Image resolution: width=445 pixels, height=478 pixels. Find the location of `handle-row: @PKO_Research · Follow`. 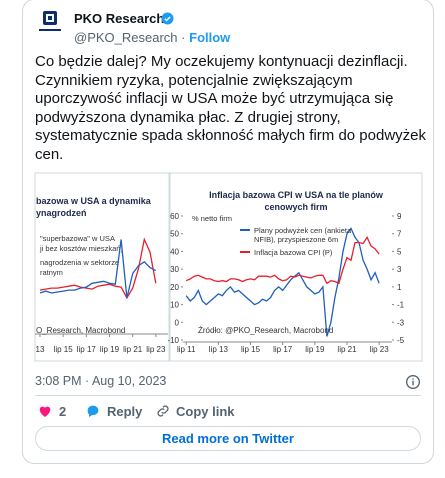

handle-row: @PKO_Research · Follow is located at coordinates (152, 37).